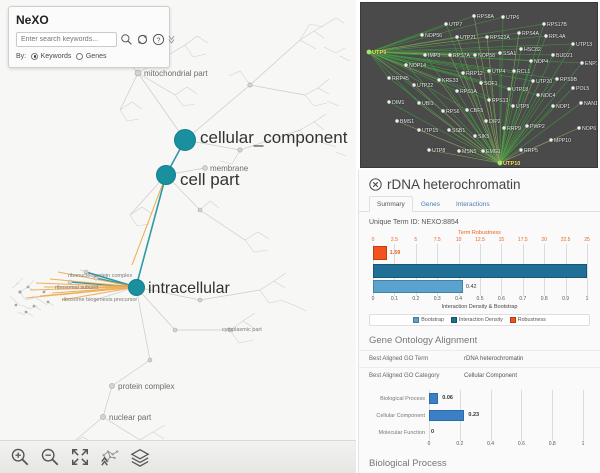  I want to click on search-row: ?, so click(95, 39).